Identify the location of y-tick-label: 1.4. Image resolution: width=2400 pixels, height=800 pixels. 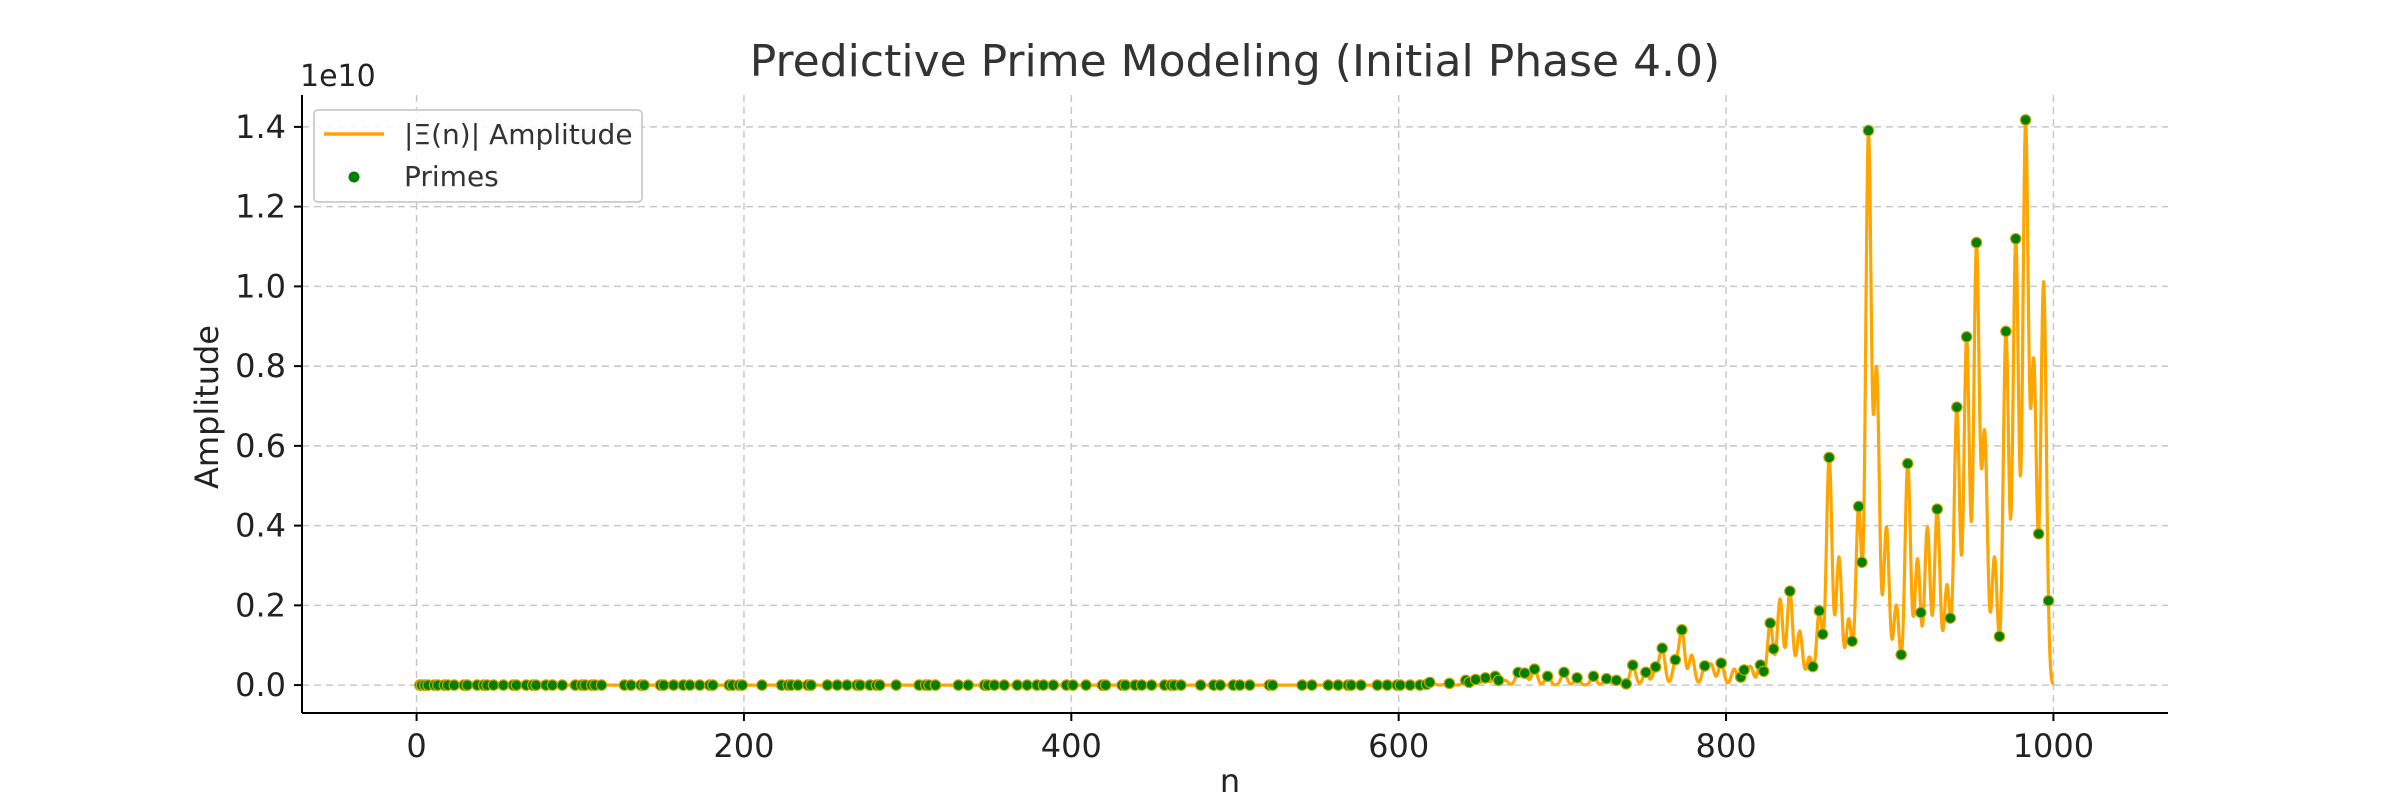
(260, 127).